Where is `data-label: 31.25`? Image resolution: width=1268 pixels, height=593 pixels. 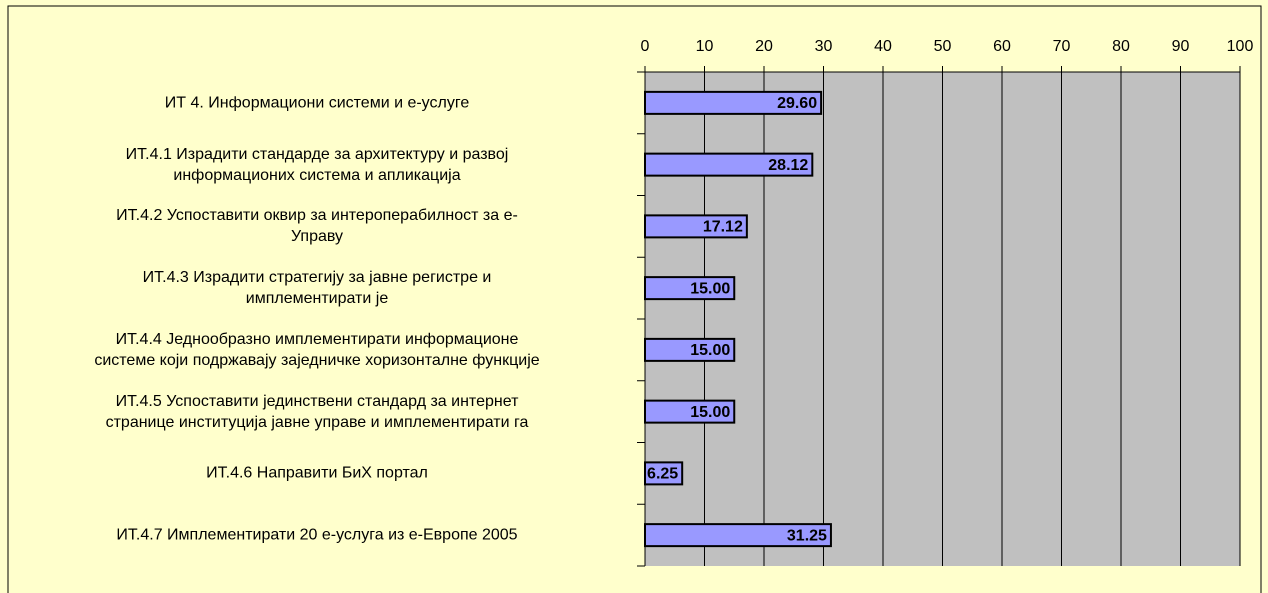
data-label: 31.25 is located at coordinates (807, 535).